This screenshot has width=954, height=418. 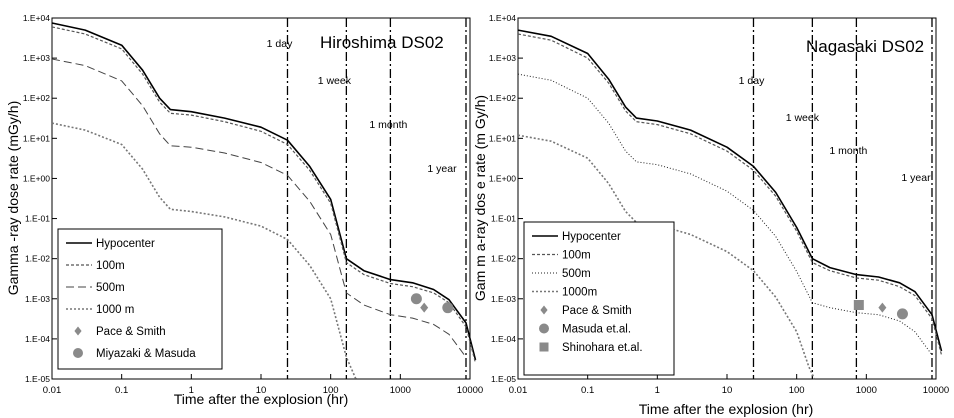 What do you see at coordinates (579, 293) in the screenshot?
I see `legend-label: 1000m` at bounding box center [579, 293].